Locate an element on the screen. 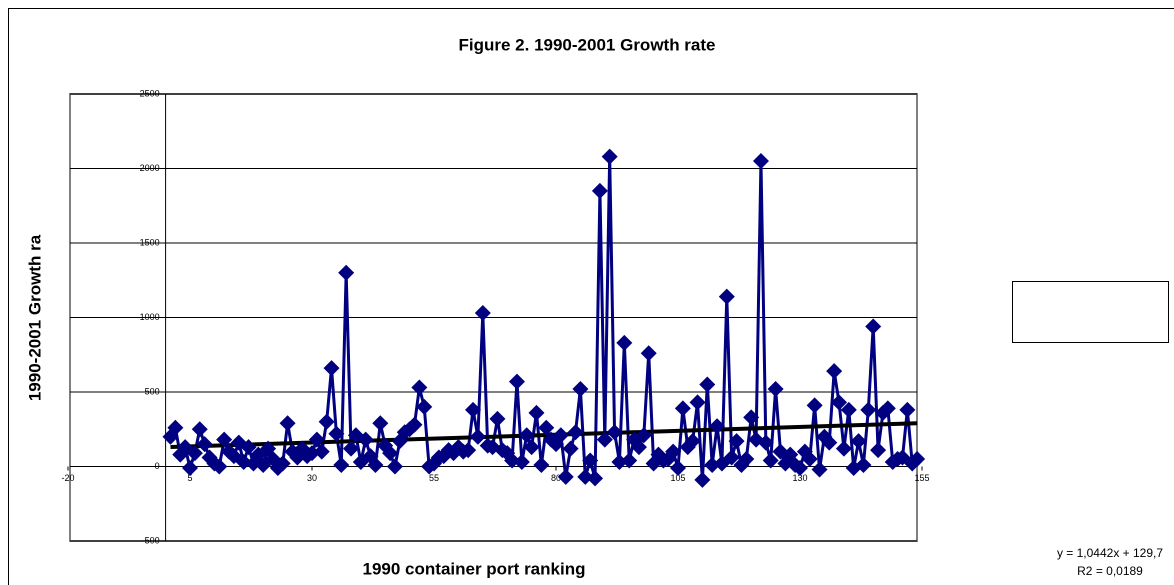  x-tick-label: 55 is located at coordinates (434, 478).